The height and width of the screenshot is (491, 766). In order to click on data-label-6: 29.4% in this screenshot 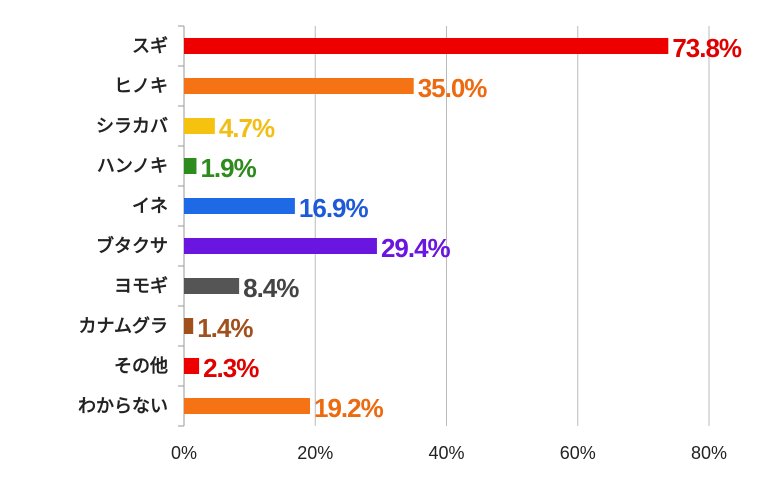, I will do `click(416, 248)`.